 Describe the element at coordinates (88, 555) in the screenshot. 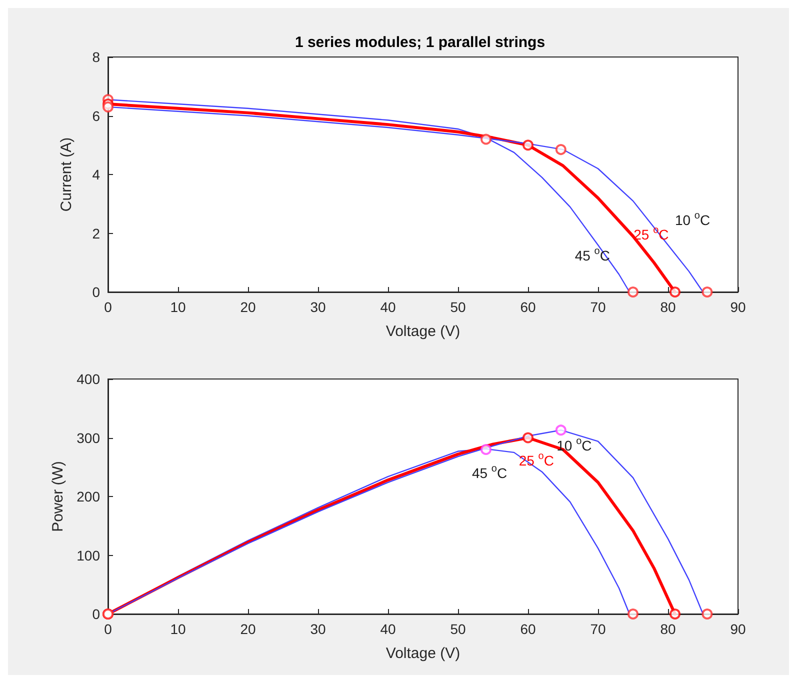

I see `y-tick-label: 100` at that location.